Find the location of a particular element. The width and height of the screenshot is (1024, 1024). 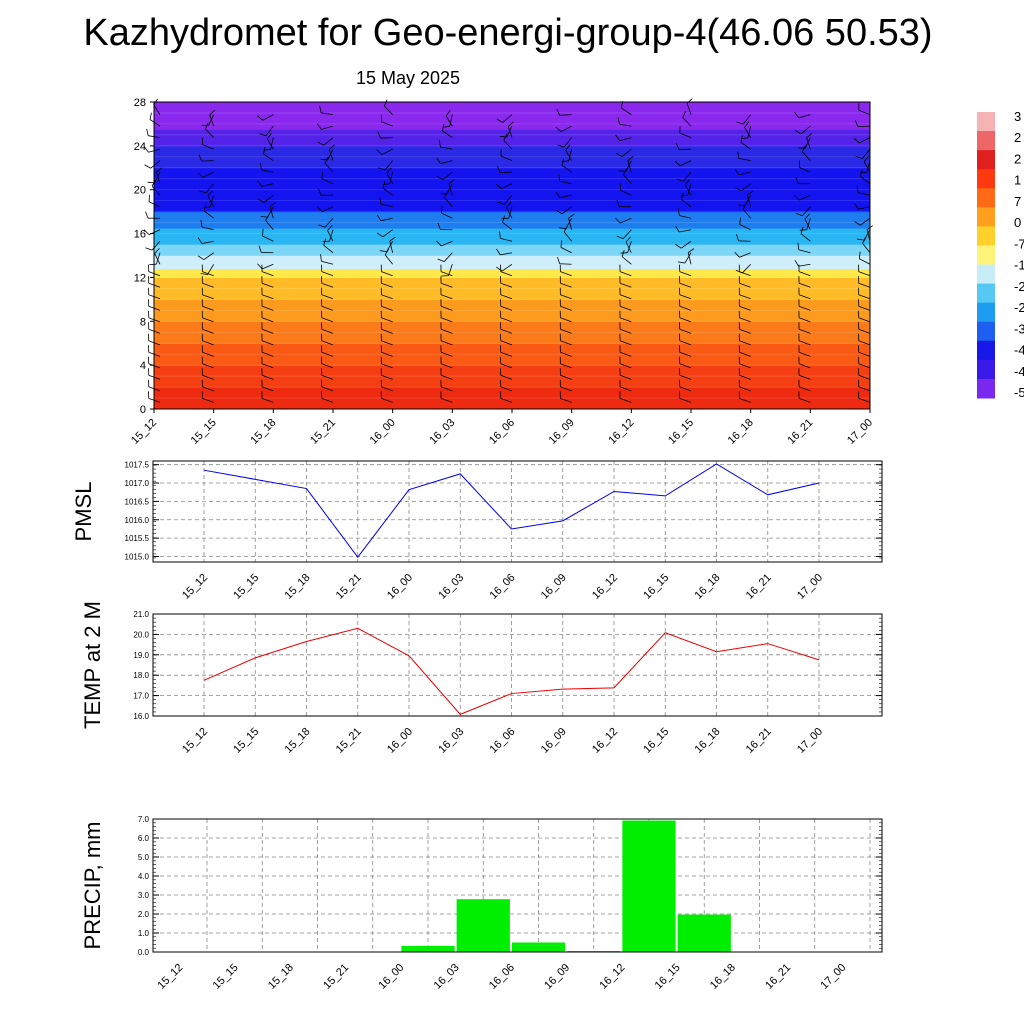

y-tick-label: 8 is located at coordinates (143, 322).